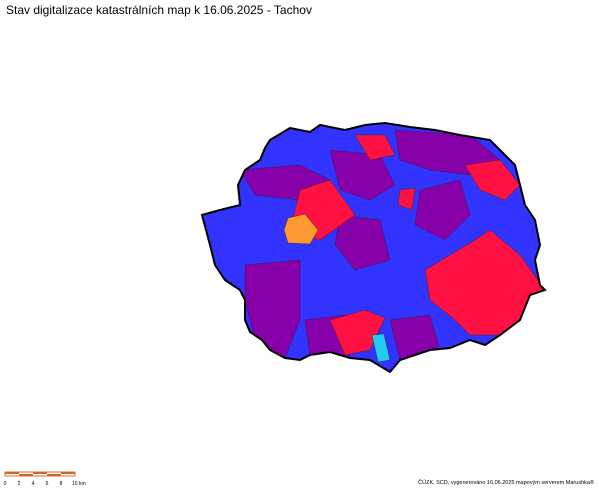  What do you see at coordinates (61, 484) in the screenshot?
I see `scale-label: 8` at bounding box center [61, 484].